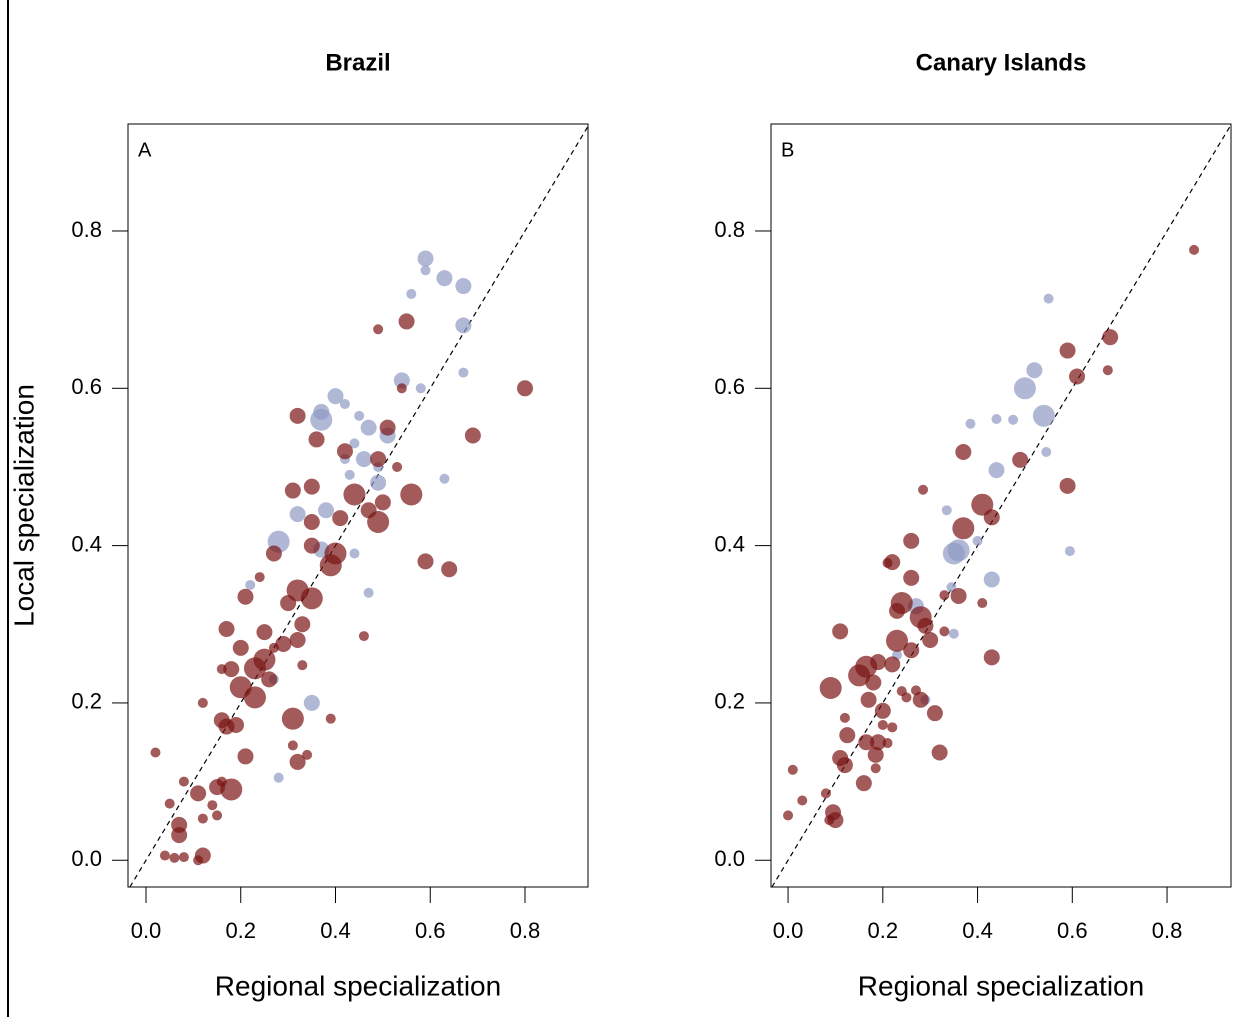  I want to click on y-tick-label: 0.2, so click(86, 701).